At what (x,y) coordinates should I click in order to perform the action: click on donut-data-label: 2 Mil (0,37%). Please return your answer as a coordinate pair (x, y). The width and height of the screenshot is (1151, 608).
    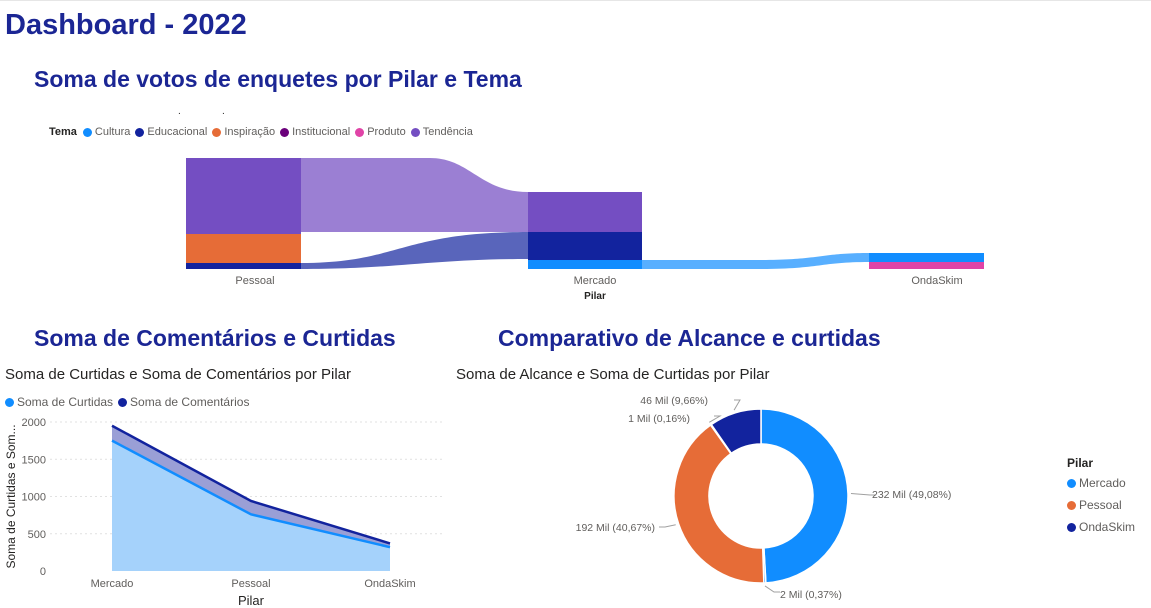
    Looking at the image, I should click on (811, 595).